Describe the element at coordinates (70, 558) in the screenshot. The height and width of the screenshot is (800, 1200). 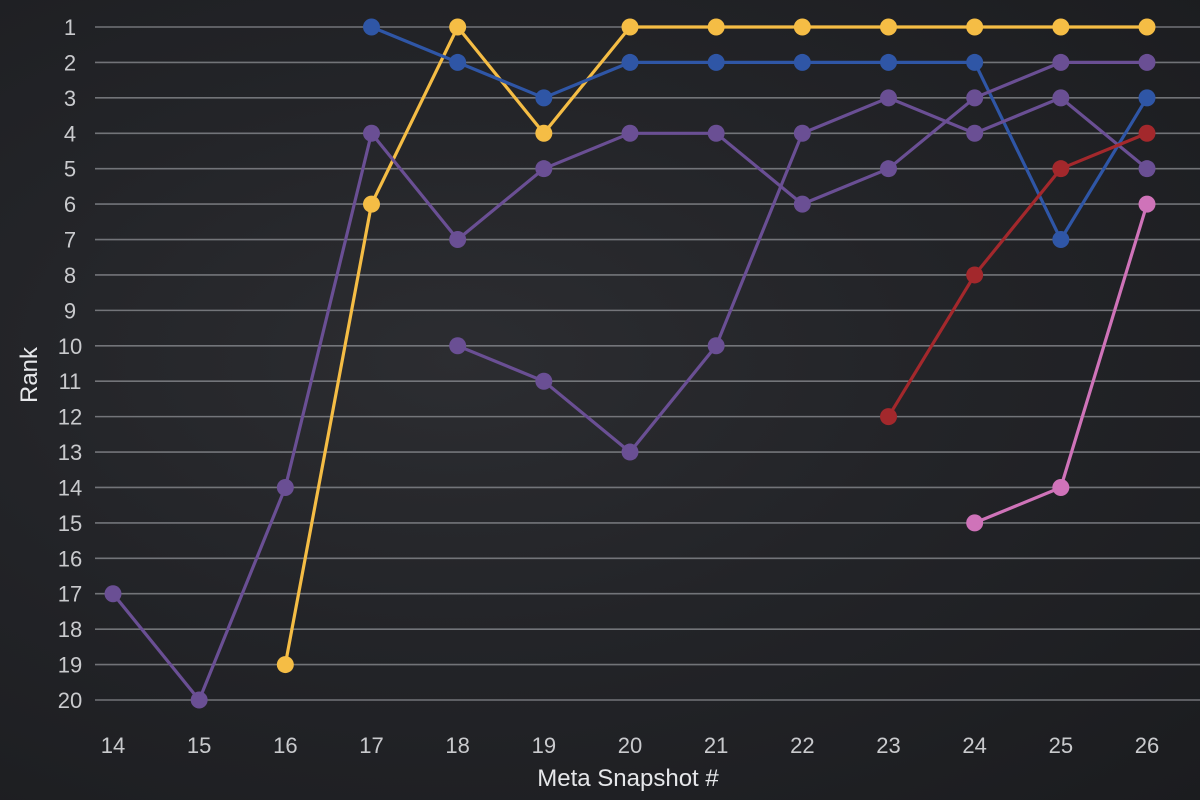
I see `y-tick-label-16: 16` at that location.